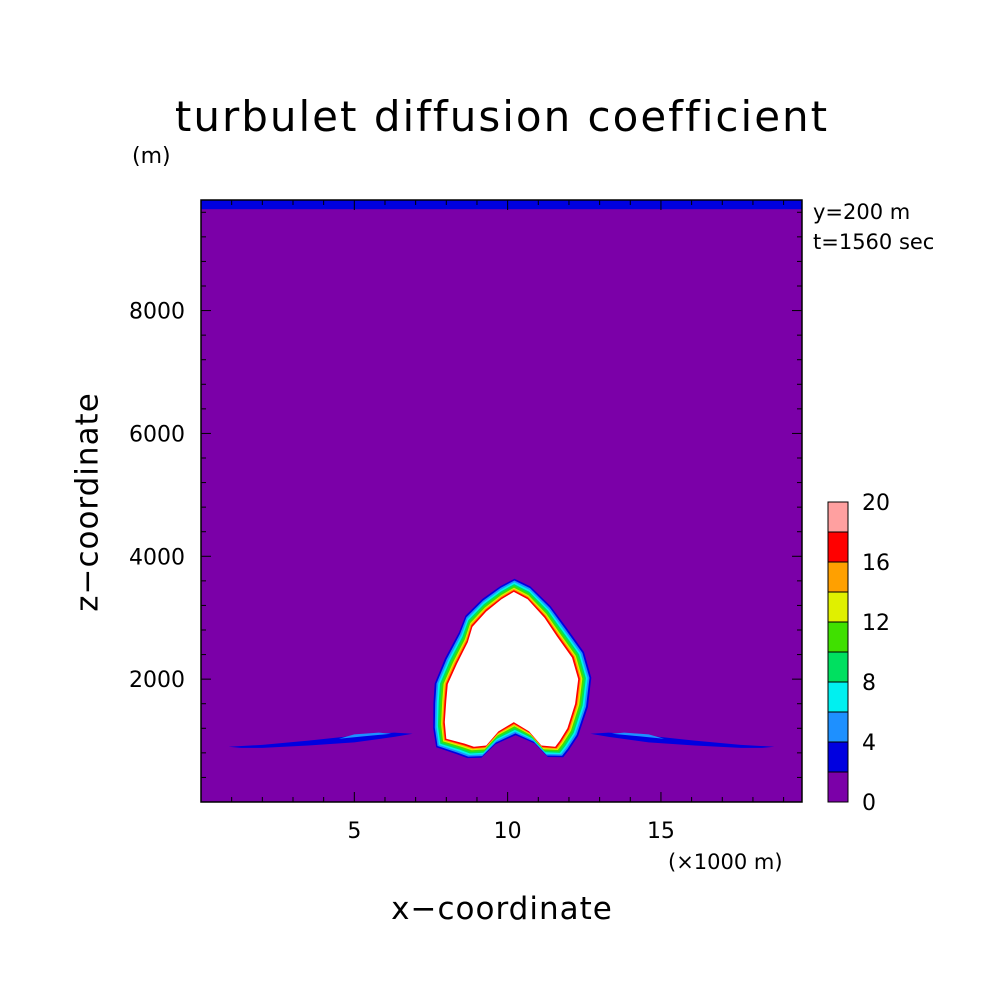 The image size is (1004, 1004). What do you see at coordinates (869, 743) in the screenshot?
I see `colorbar-tick-label: 4` at bounding box center [869, 743].